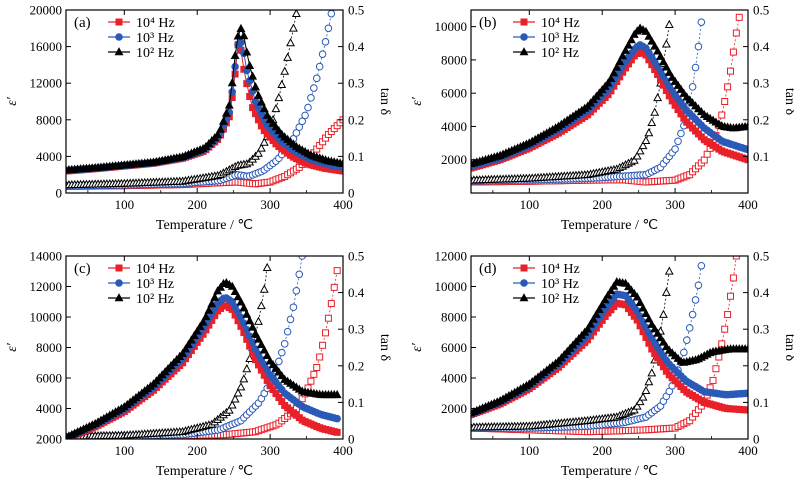 Image resolution: width=794 pixels, height=487 pixels. What do you see at coordinates (560, 269) in the screenshot?
I see `legend-entry: 10⁴ Hz` at bounding box center [560, 269].